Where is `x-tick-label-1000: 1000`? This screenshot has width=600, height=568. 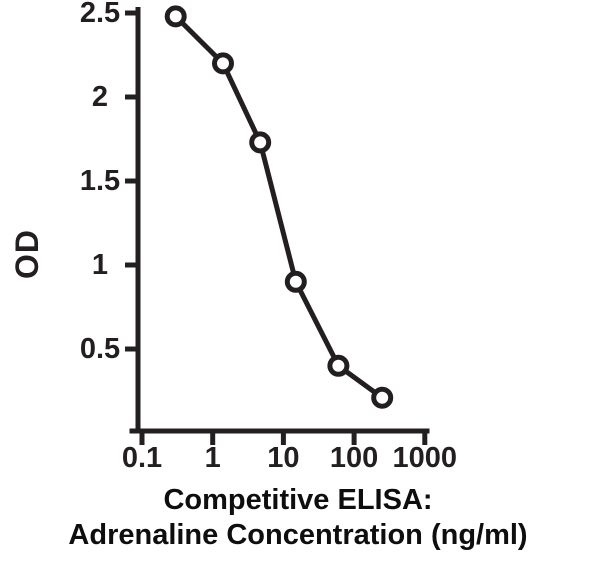 x-tick-label-1000: 1000 is located at coordinates (425, 458).